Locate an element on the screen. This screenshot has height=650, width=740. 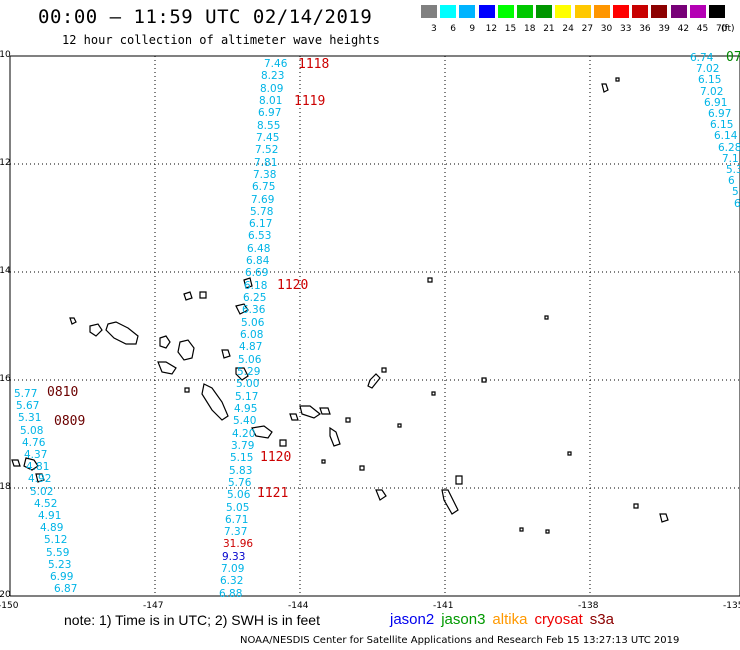
legend-label: 21 is located at coordinates (549, 29).